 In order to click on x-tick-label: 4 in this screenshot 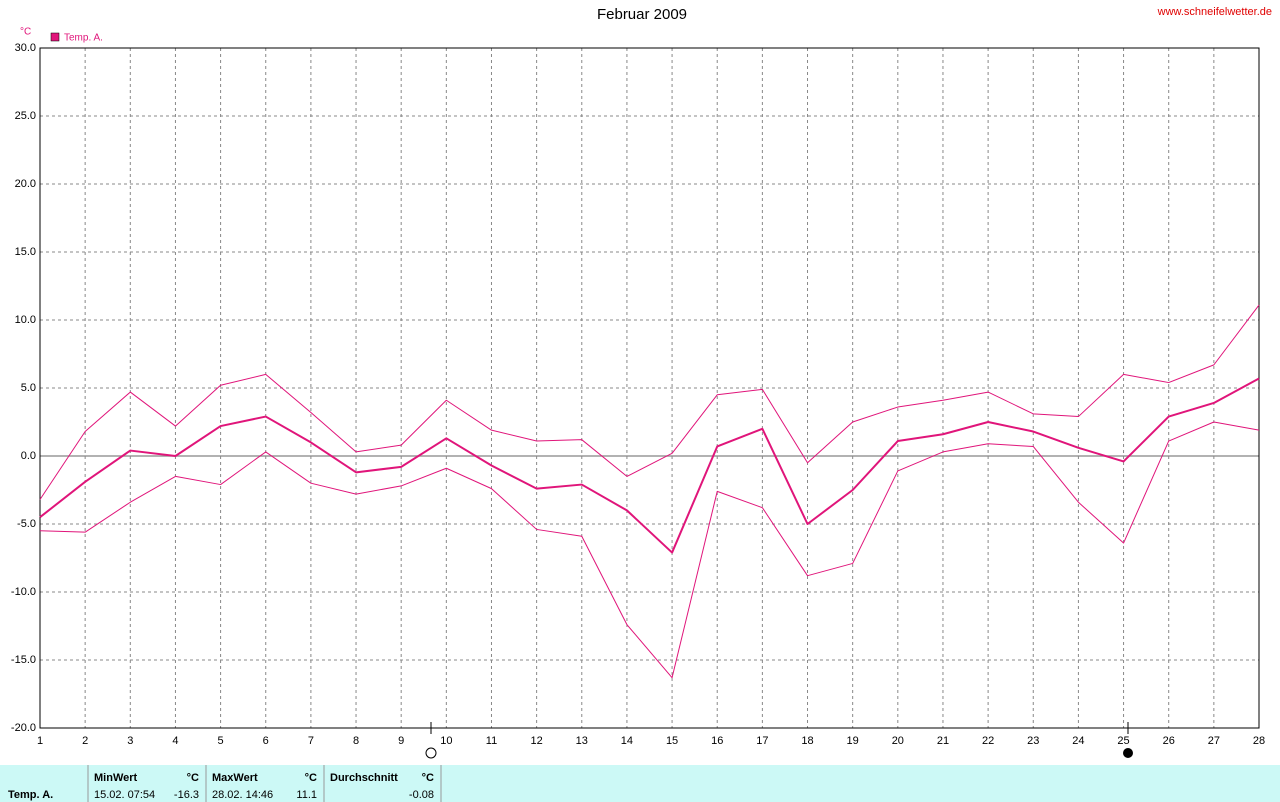, I will do `click(175, 741)`.